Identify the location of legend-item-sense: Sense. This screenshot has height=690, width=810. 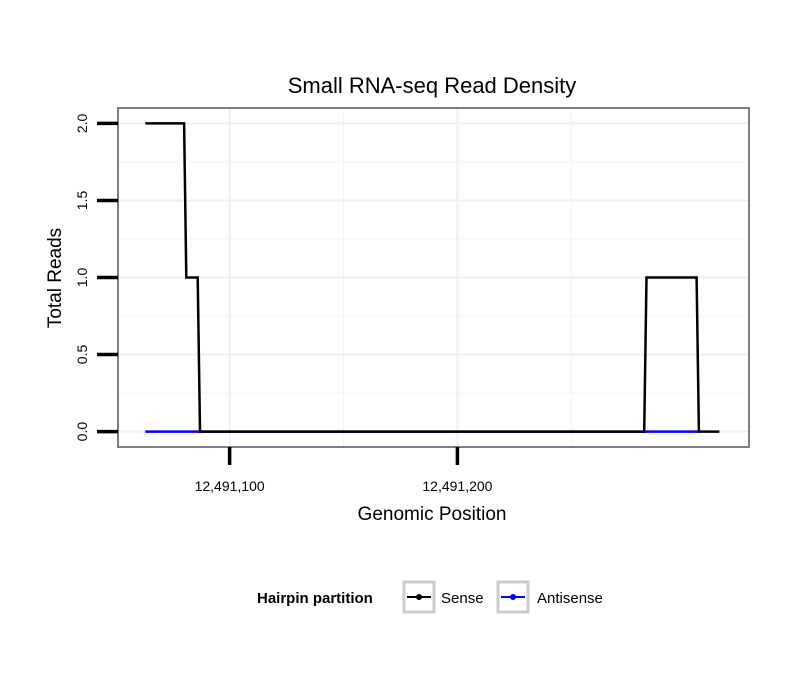
(443, 597).